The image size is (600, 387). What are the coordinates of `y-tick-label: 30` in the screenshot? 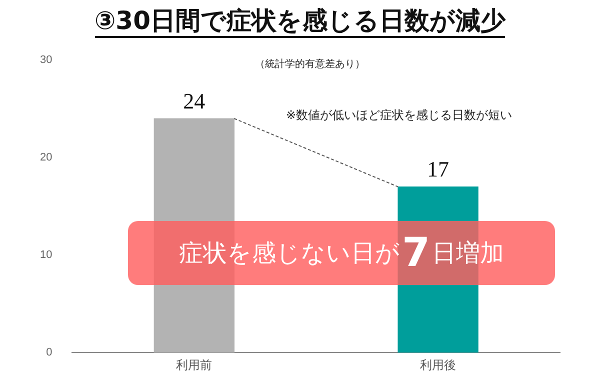 It's located at (46, 60).